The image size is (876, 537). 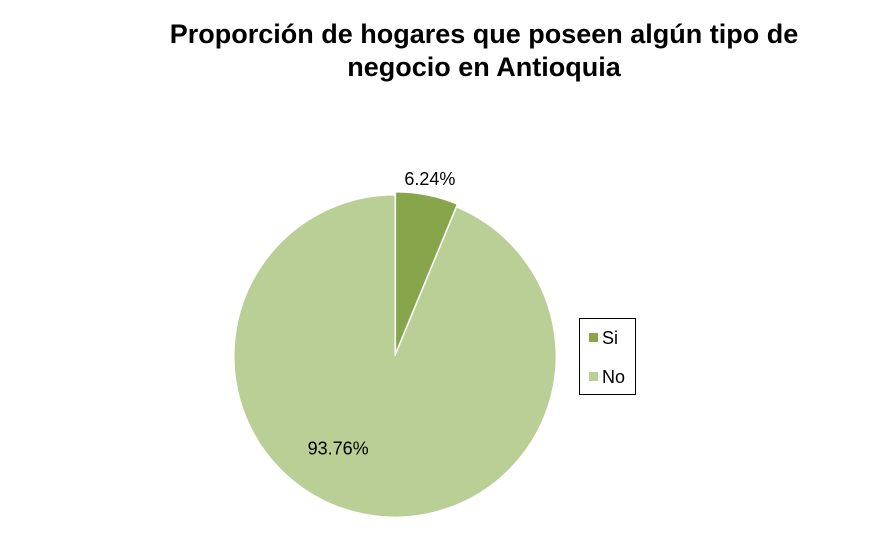 I want to click on data-label: 93.76%, so click(x=338, y=448).